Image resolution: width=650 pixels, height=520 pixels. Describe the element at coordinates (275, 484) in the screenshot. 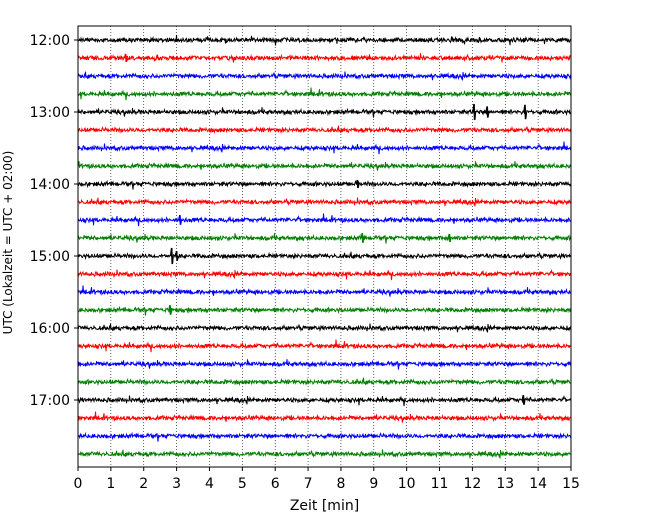

I see `x-tick-label: 6` at that location.